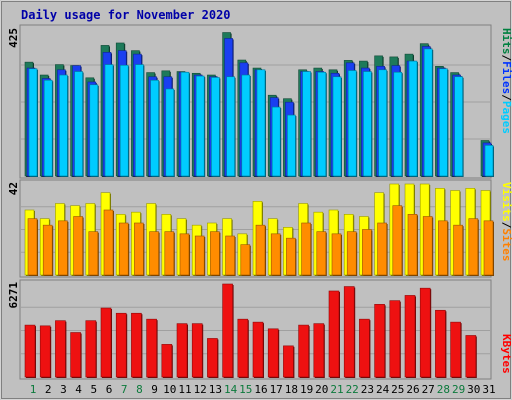  What do you see at coordinates (169, 389) in the screenshot?
I see `x-tick-label: 10` at bounding box center [169, 389].